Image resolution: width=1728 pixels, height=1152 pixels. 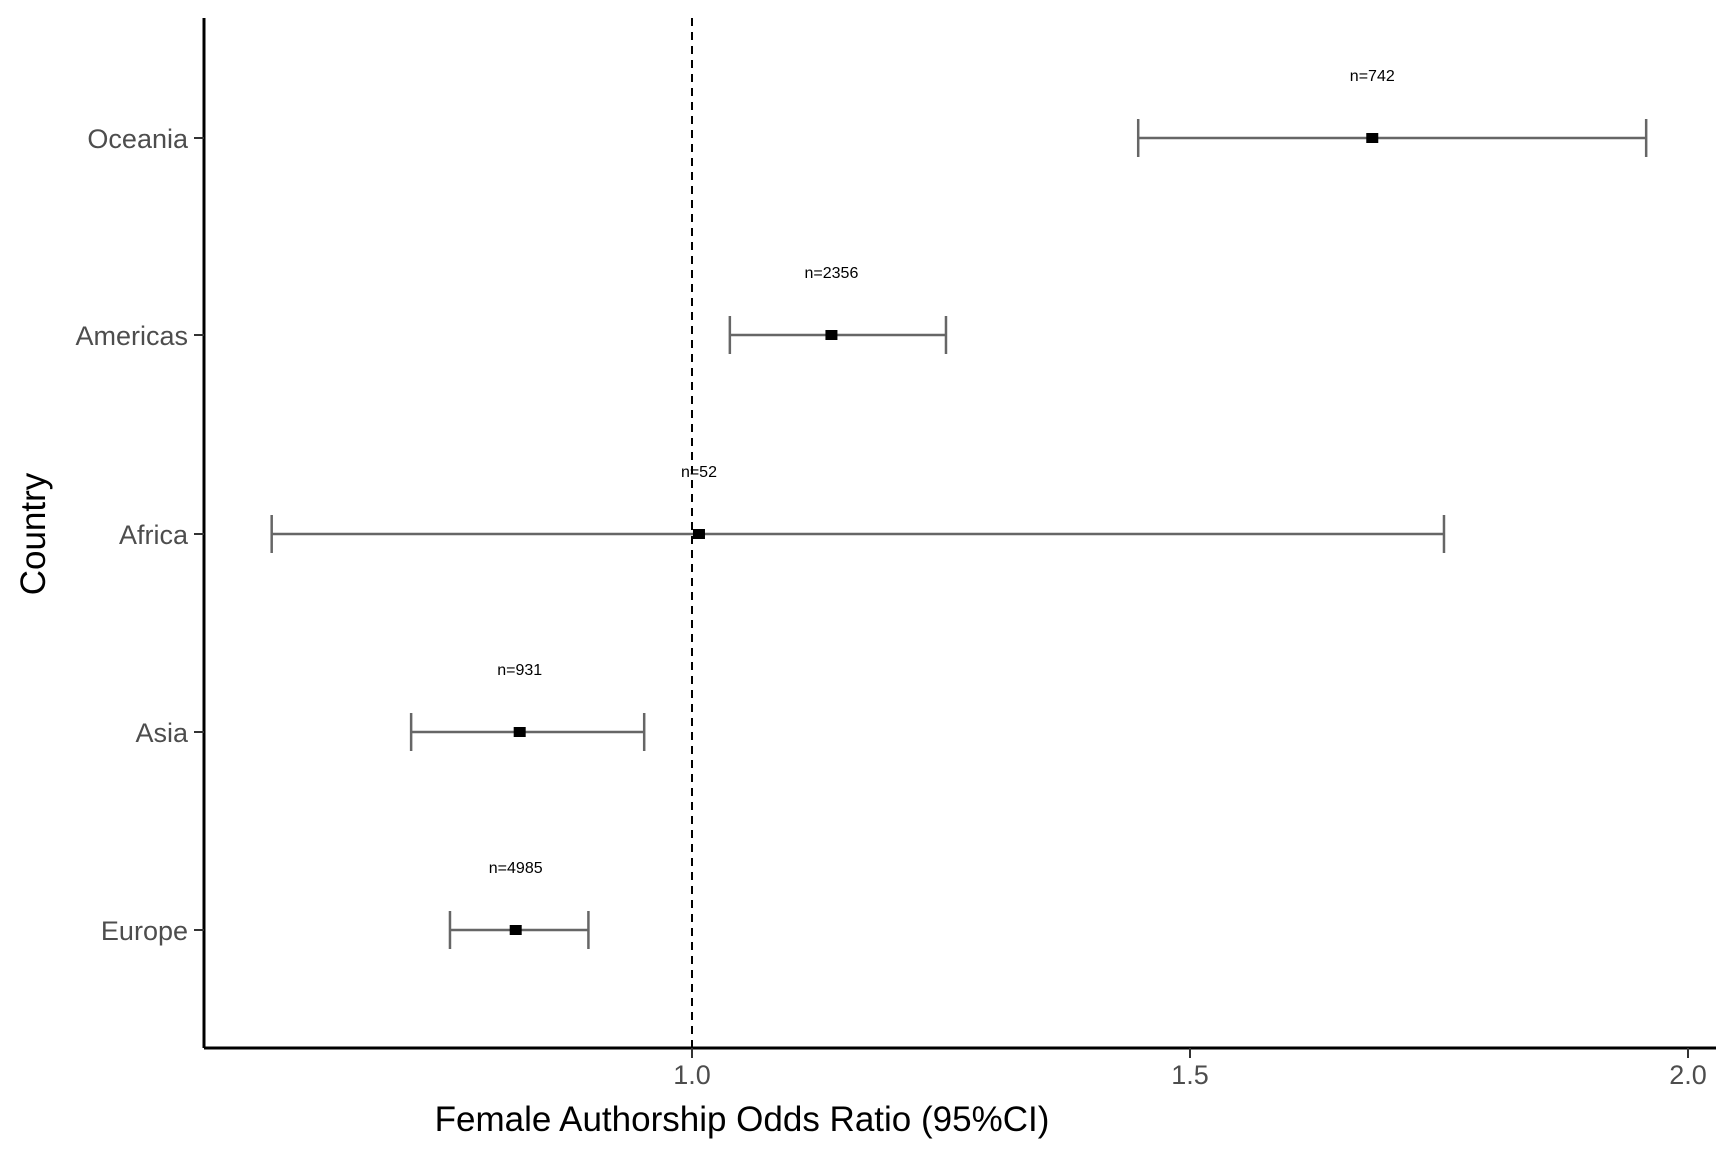 I want to click on forest-row-americas: n=2356, so click(x=838, y=309).